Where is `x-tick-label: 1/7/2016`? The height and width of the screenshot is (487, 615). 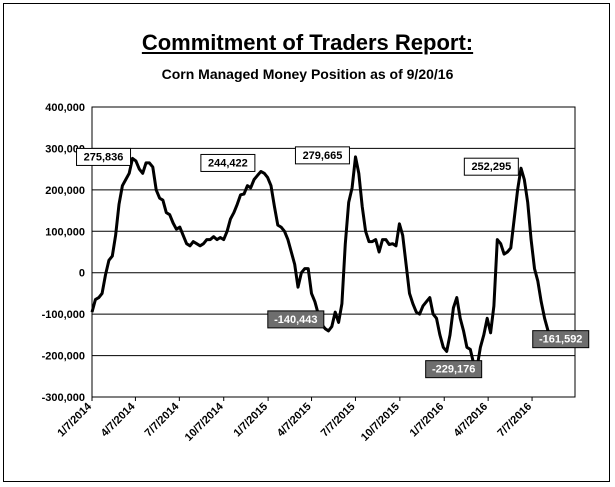 x-tick-label: 1/7/2016 is located at coordinates (427, 420).